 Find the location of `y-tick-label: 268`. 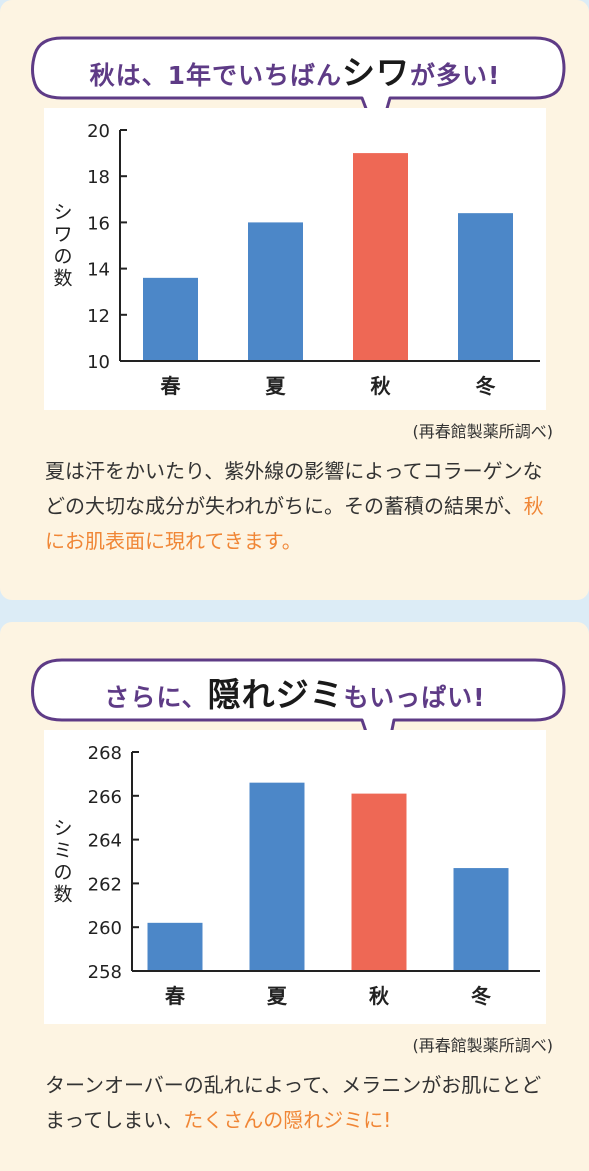

y-tick-label: 268 is located at coordinates (105, 753).